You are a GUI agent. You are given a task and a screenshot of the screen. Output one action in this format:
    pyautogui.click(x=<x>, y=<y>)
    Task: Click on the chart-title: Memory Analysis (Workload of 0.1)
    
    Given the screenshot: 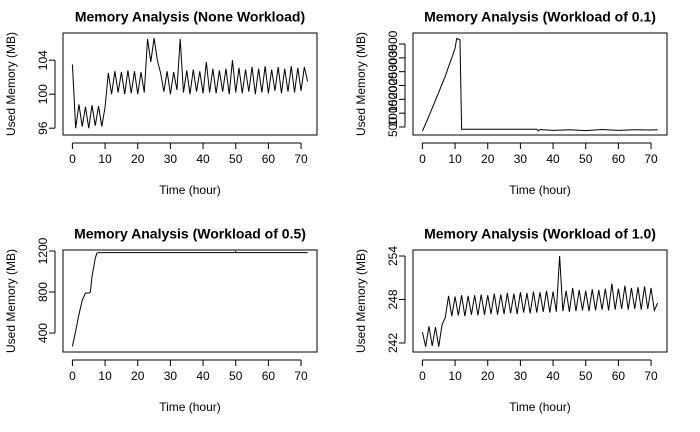 What is the action you would take?
    pyautogui.click(x=540, y=17)
    